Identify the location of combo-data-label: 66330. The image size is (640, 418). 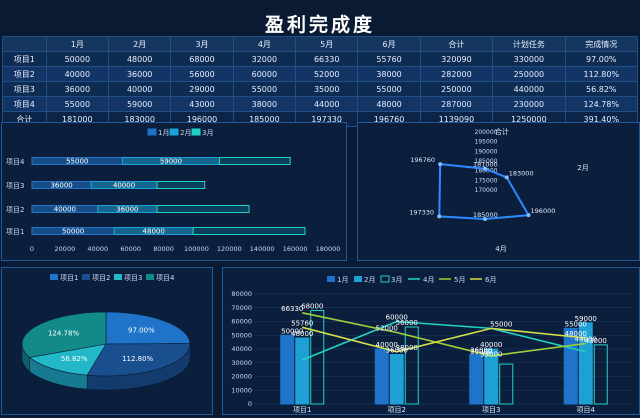
(292, 309).